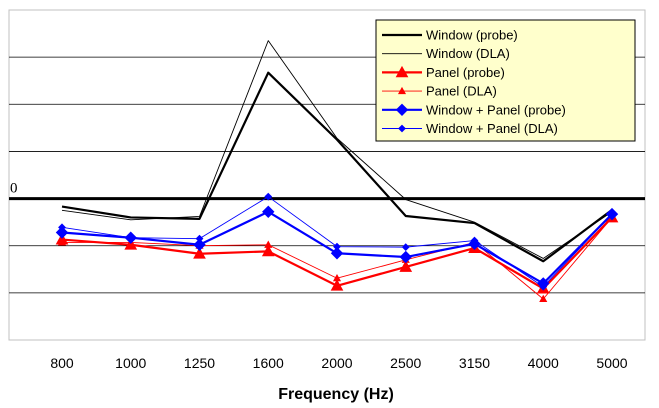 This screenshot has width=659, height=408. I want to click on legend-item: Window (DLA), so click(446, 53).